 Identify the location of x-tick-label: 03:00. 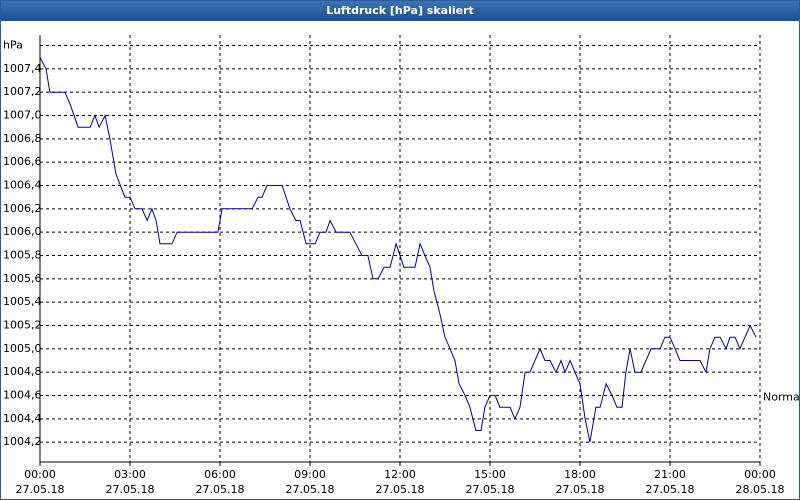
(130, 474).